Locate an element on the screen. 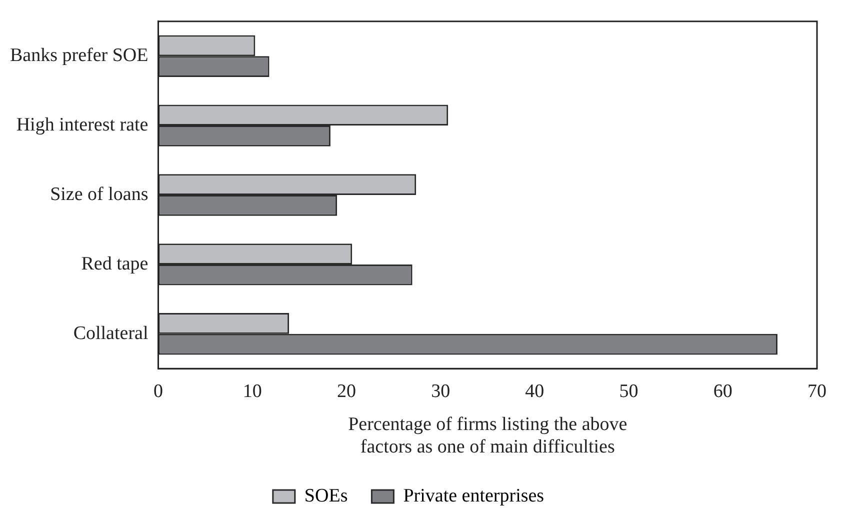 The height and width of the screenshot is (516, 847). y-tick-label: Banks prefer SOE is located at coordinates (79, 55).